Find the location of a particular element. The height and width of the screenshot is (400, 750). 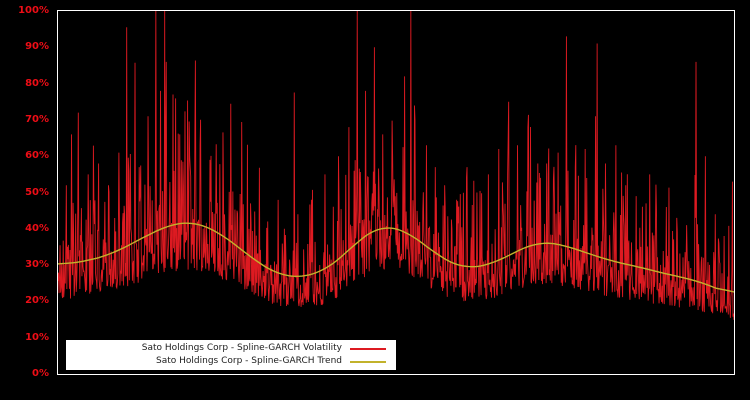

legend-line-trend is located at coordinates (368, 361).